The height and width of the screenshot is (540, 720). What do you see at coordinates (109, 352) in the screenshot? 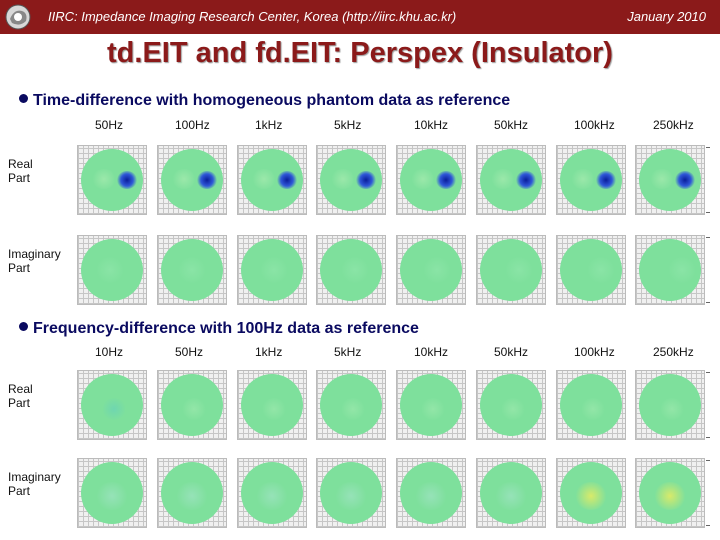
I see `column-label: 10Hz` at bounding box center [109, 352].